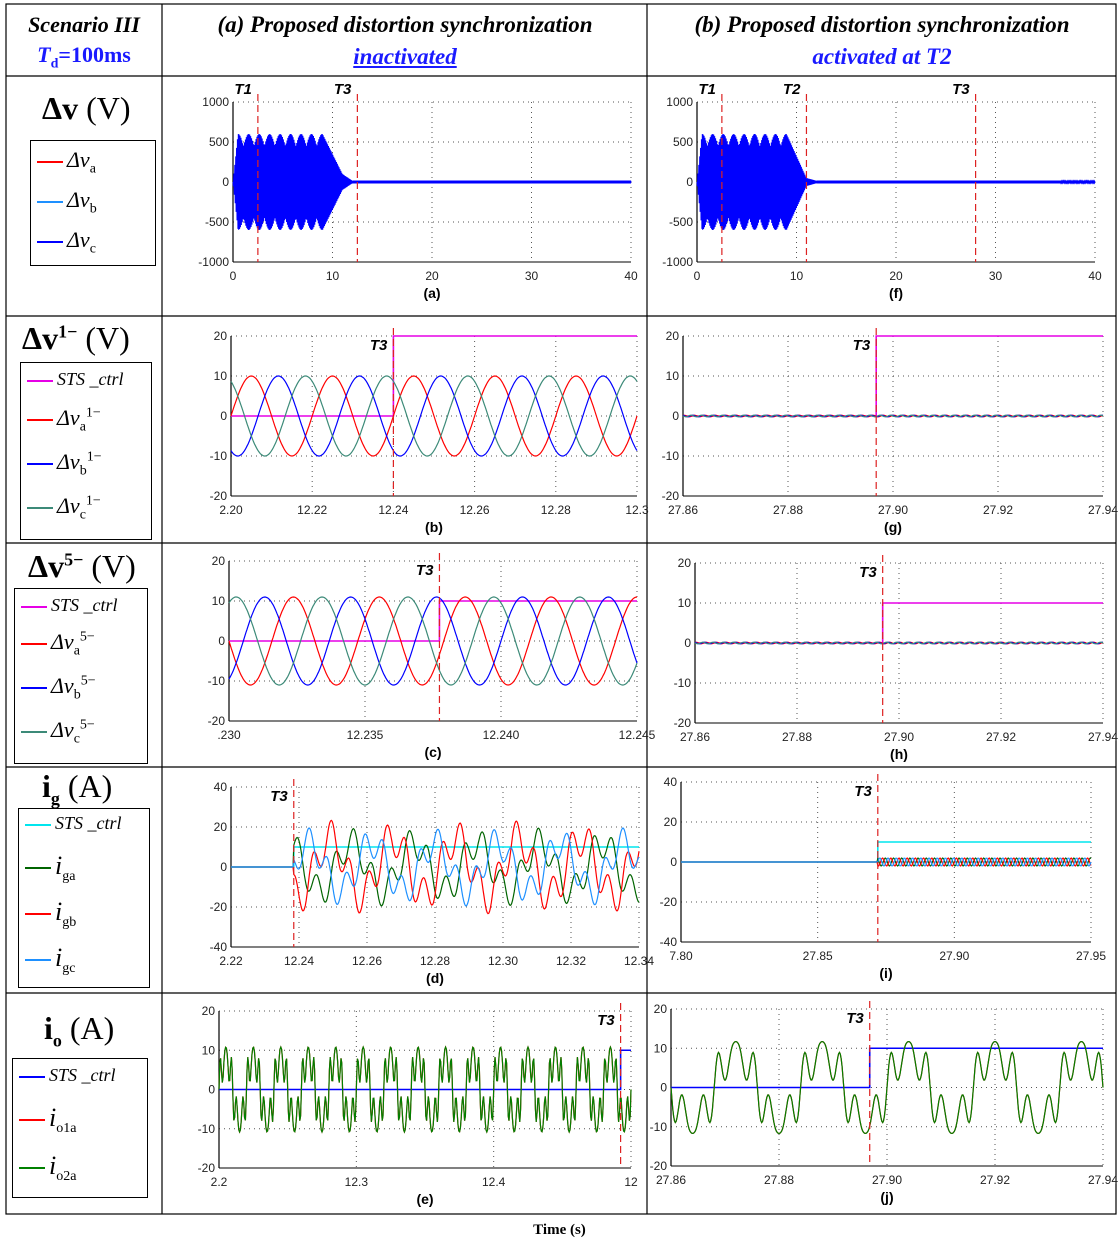 This screenshot has width=1119, height=1241. I want to click on time-marker-label: T2, so click(792, 89).